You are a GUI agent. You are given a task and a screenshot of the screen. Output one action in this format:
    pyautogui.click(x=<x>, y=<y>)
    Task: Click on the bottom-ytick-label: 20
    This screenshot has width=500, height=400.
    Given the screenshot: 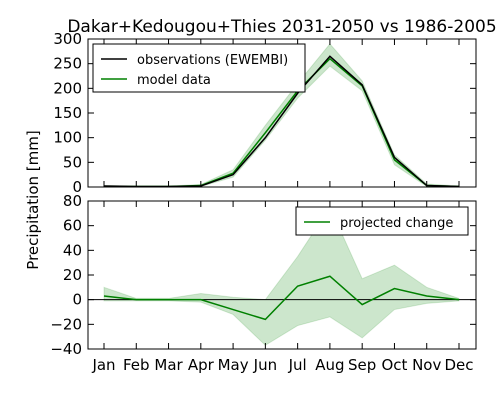 What is the action you would take?
    pyautogui.click(x=72, y=275)
    